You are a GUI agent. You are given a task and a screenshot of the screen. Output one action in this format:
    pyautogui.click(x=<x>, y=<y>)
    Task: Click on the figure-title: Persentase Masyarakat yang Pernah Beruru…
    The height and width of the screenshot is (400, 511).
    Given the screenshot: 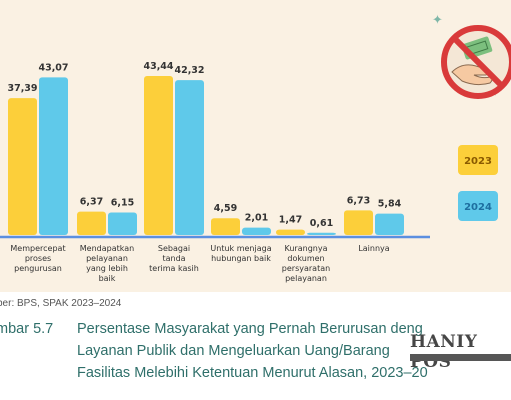 What is the action you would take?
    pyautogui.click(x=294, y=351)
    